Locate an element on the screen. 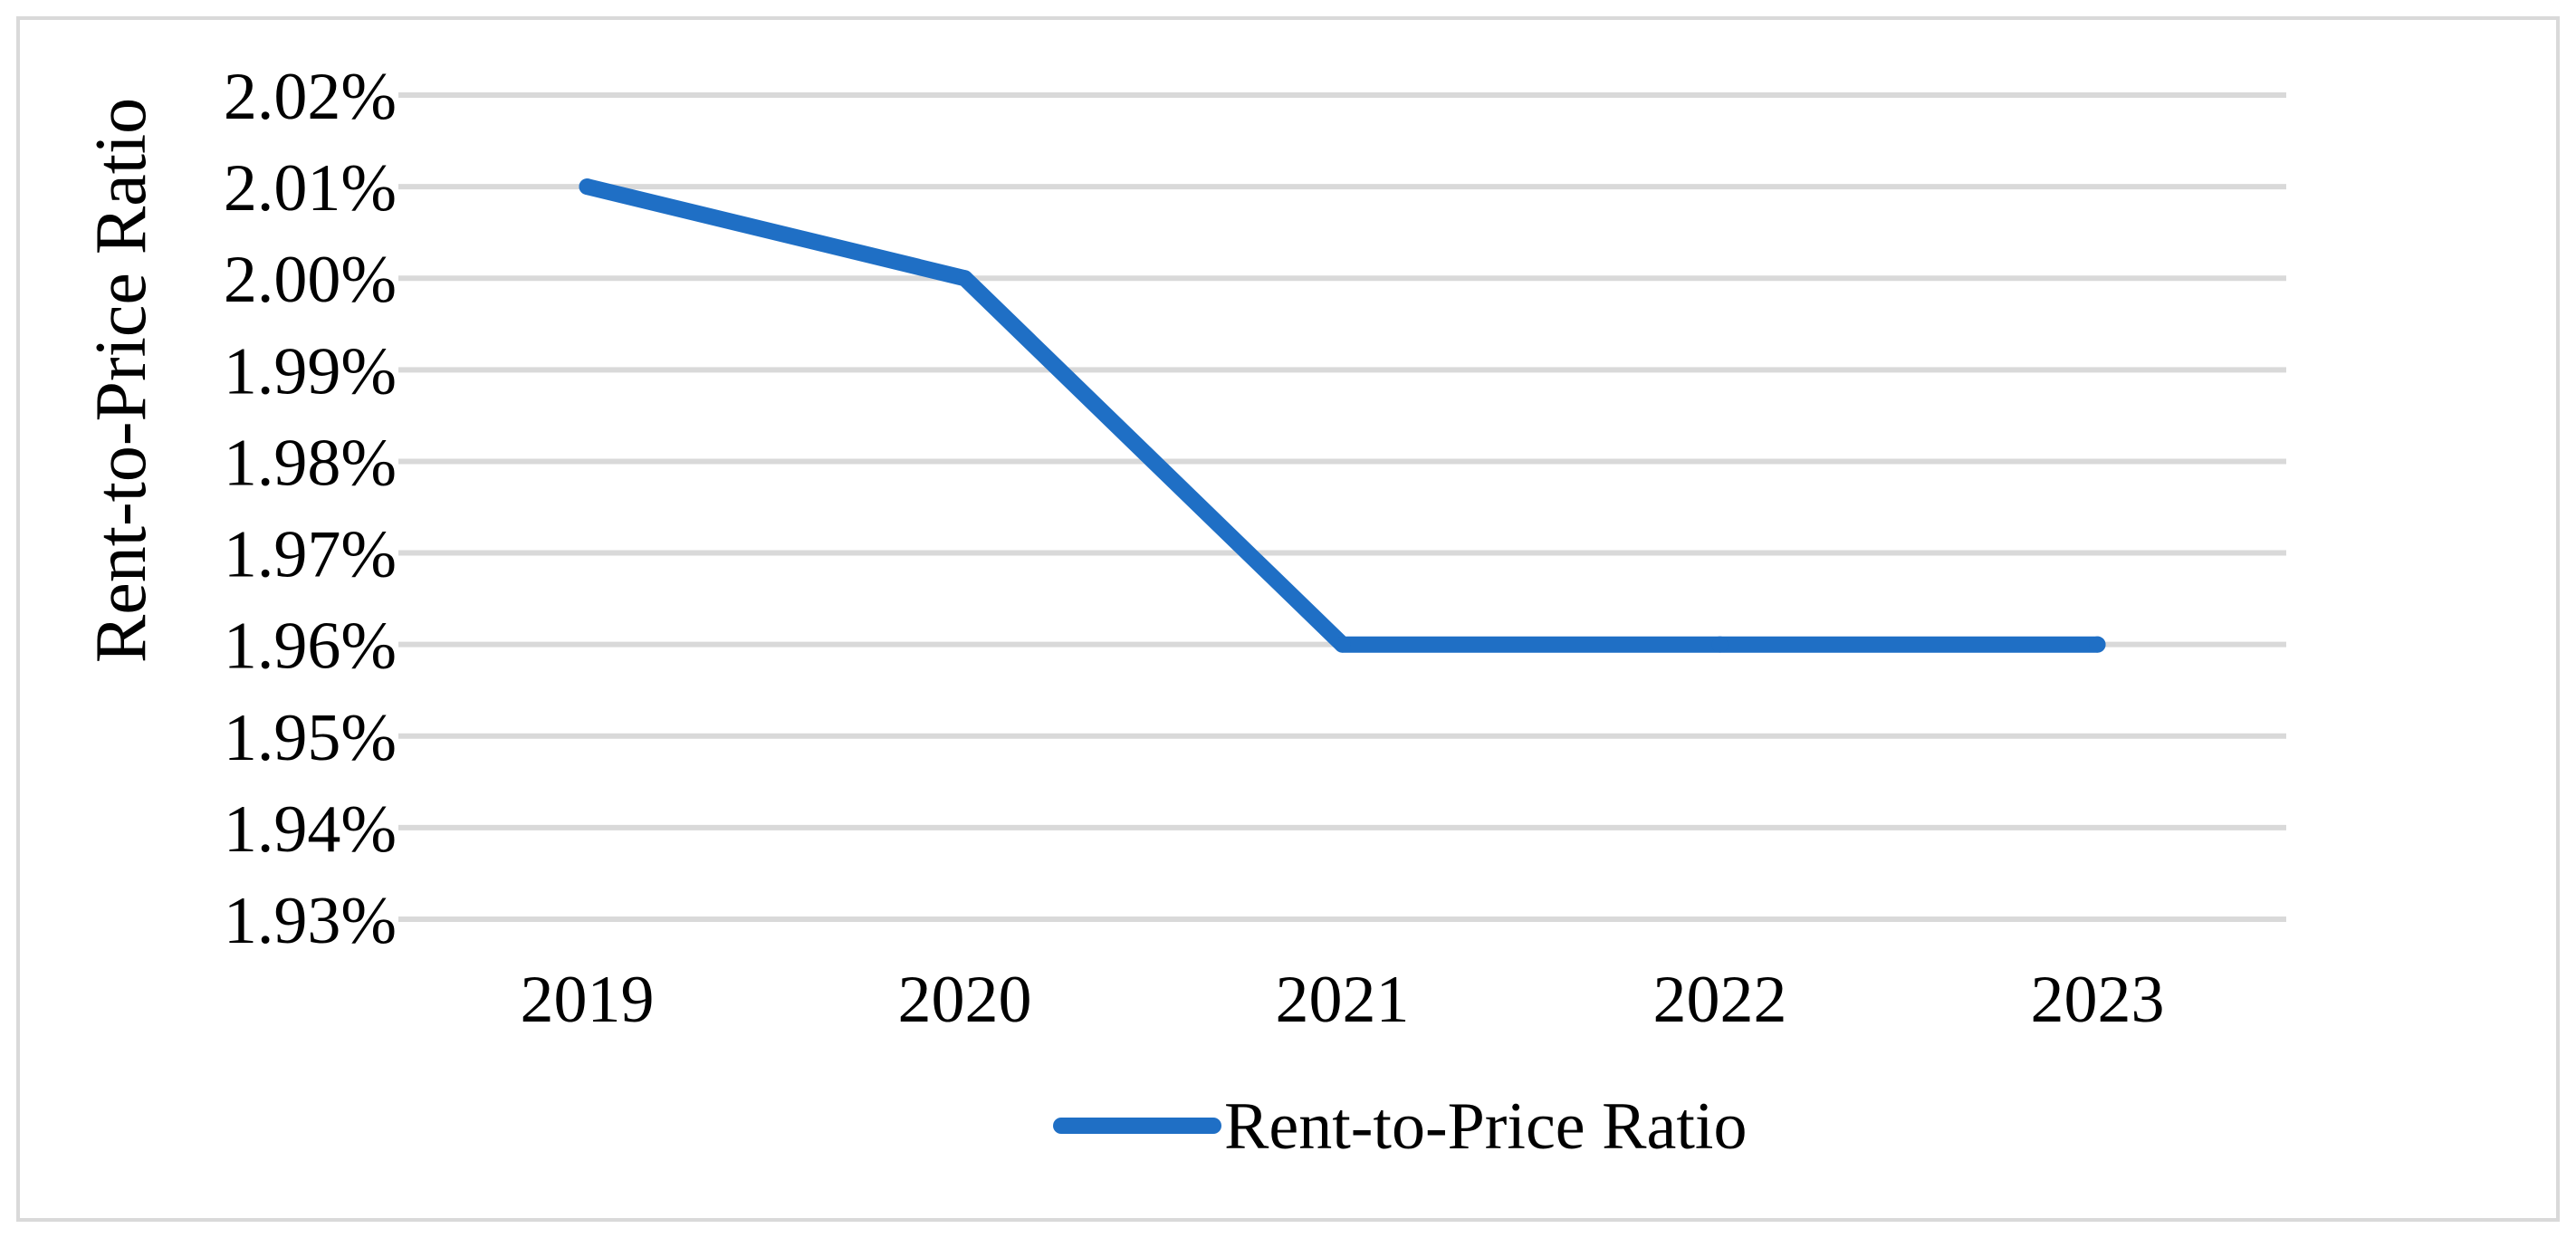 Image resolution: width=2576 pixels, height=1238 pixels. y-tick-label: 1.95% is located at coordinates (310, 738).